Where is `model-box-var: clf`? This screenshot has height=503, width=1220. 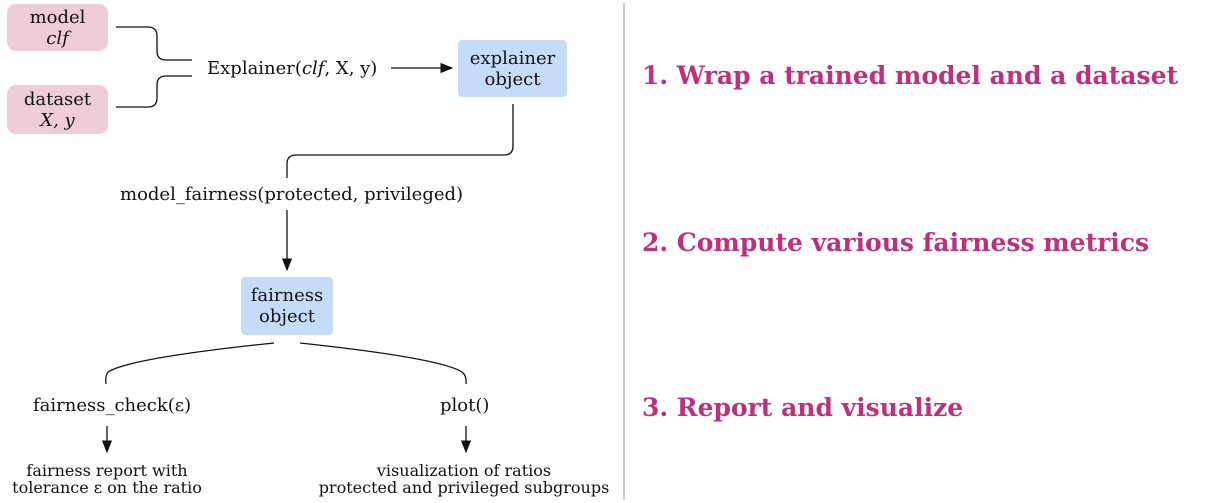
model-box-var: clf is located at coordinates (57, 38).